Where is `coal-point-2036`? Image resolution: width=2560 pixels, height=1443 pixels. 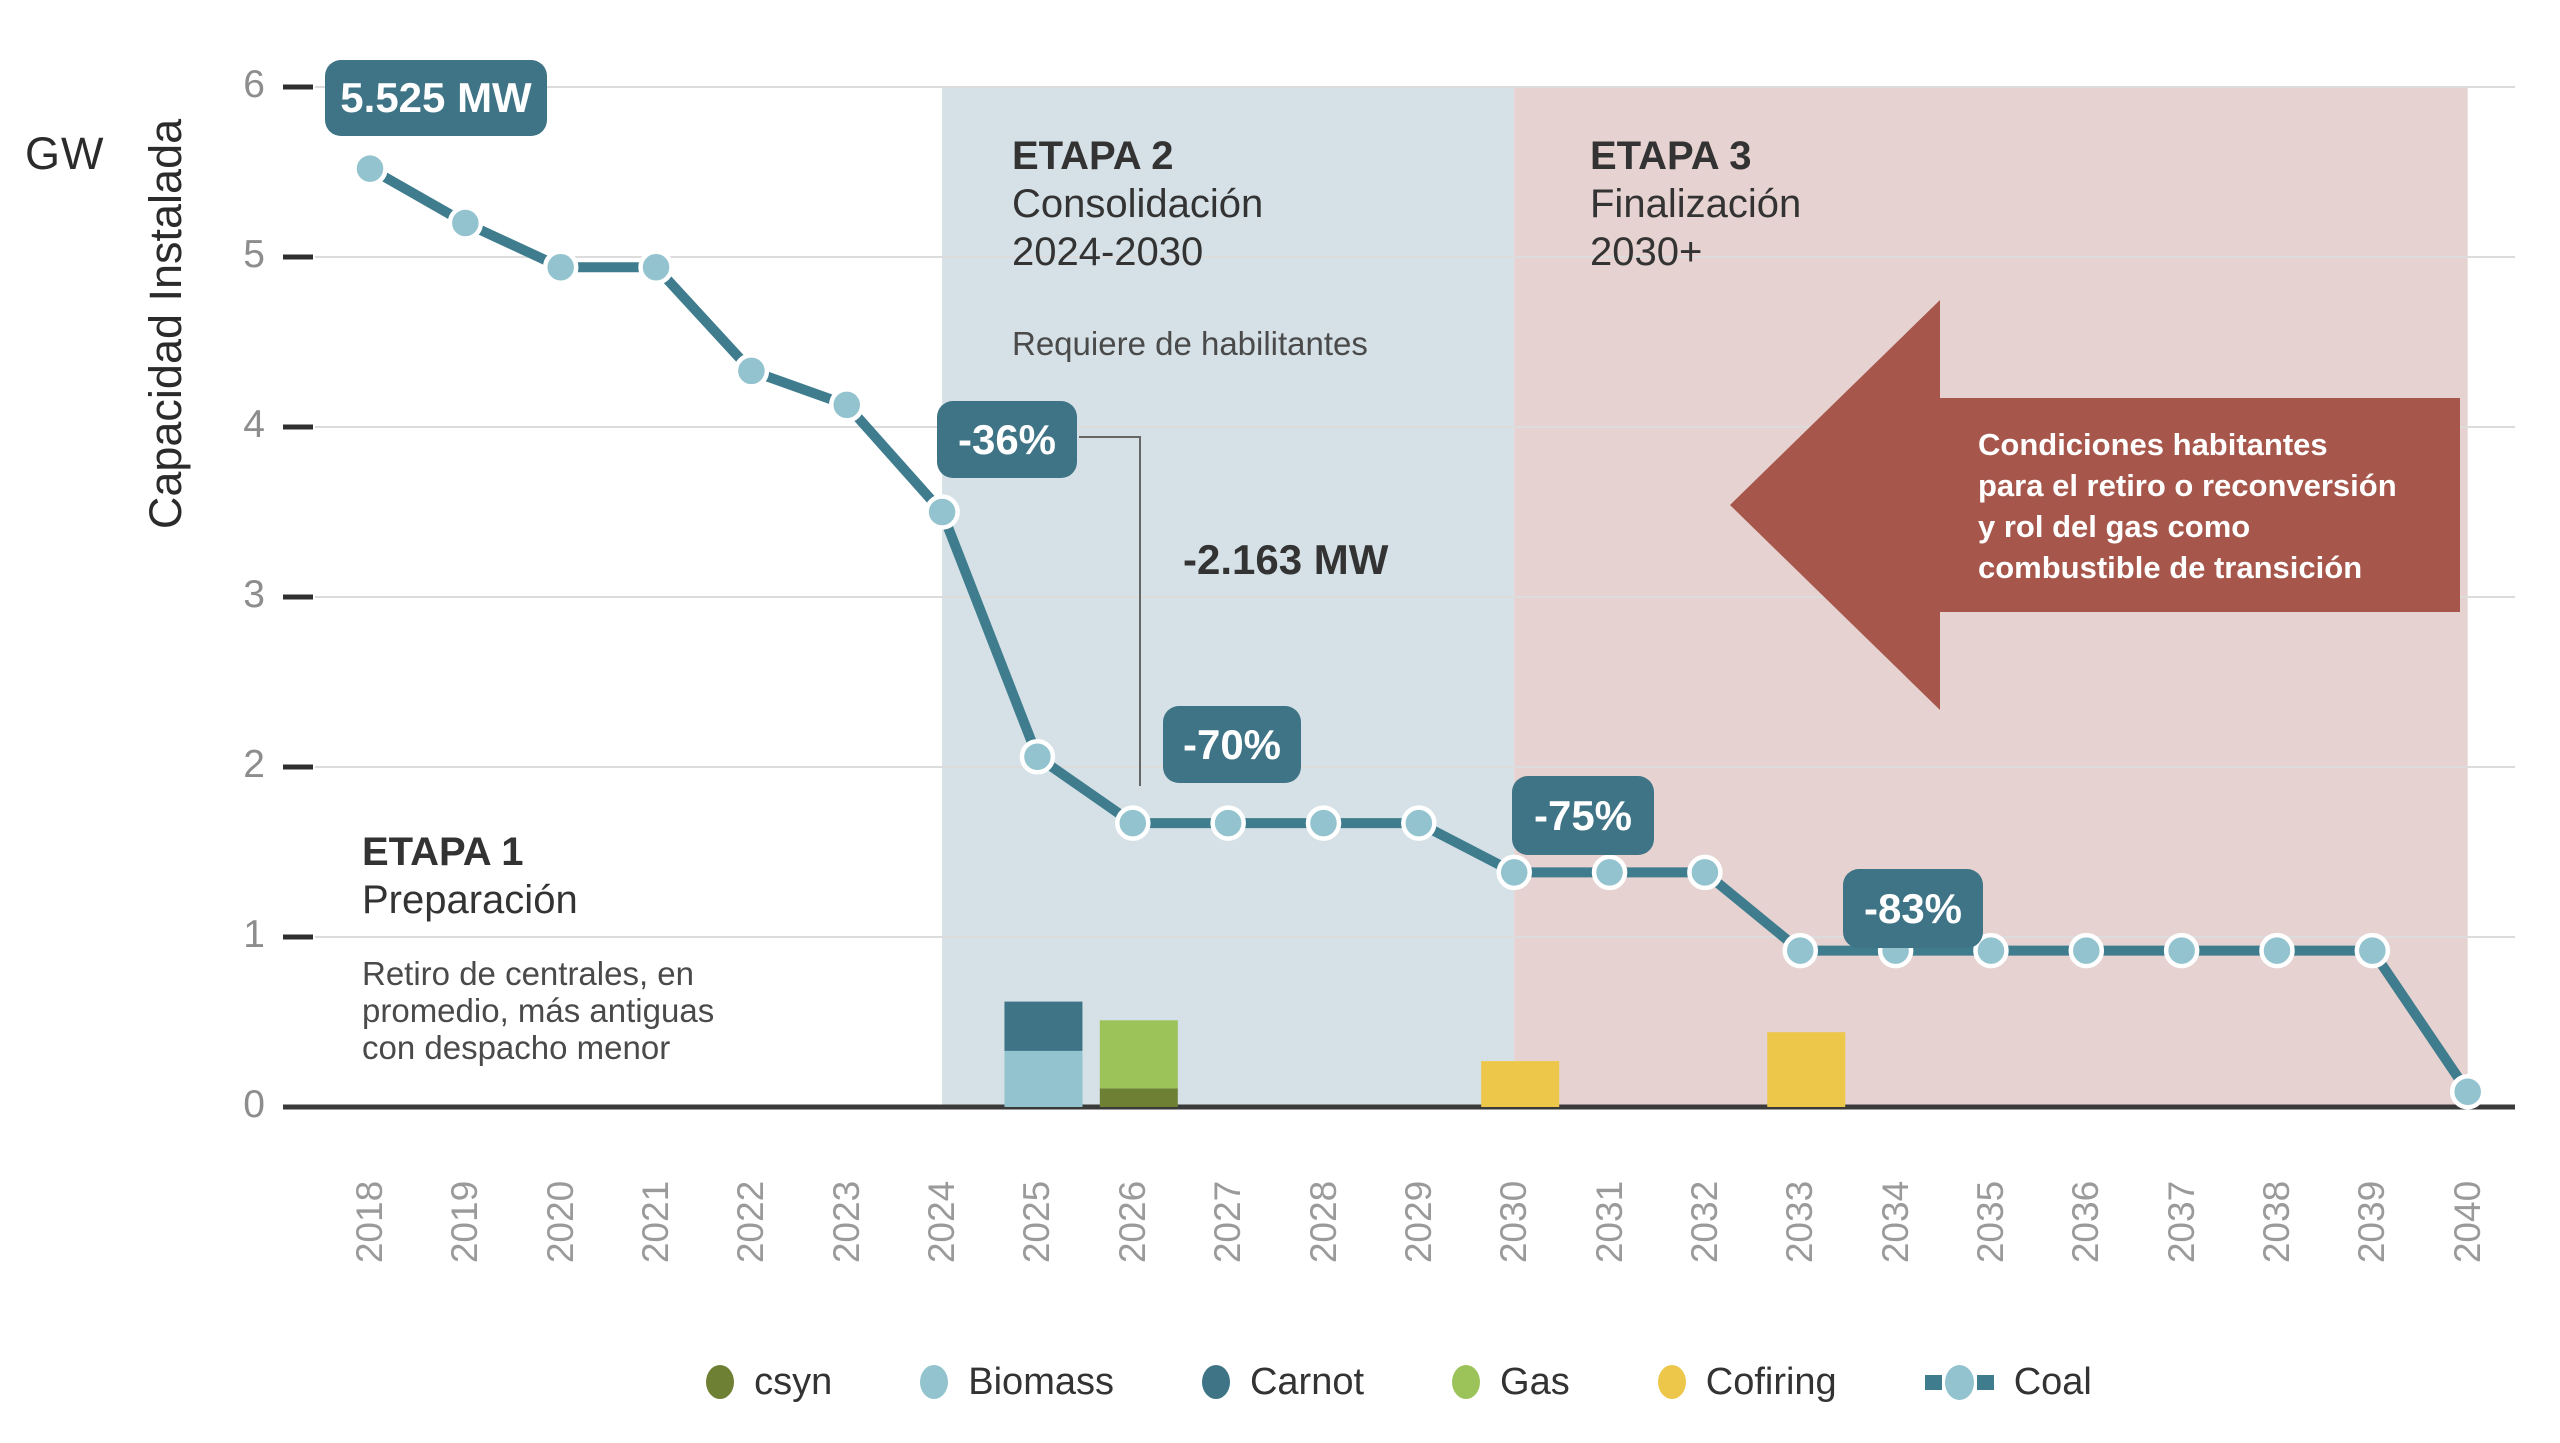 coal-point-2036 is located at coordinates (2086, 950).